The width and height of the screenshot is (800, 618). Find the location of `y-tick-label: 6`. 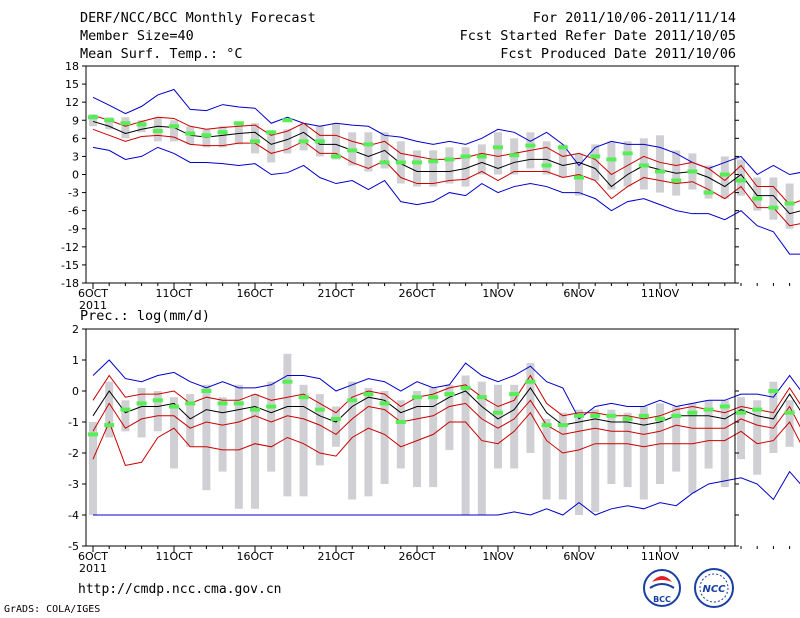

y-tick-label: 6 is located at coordinates (75, 138).